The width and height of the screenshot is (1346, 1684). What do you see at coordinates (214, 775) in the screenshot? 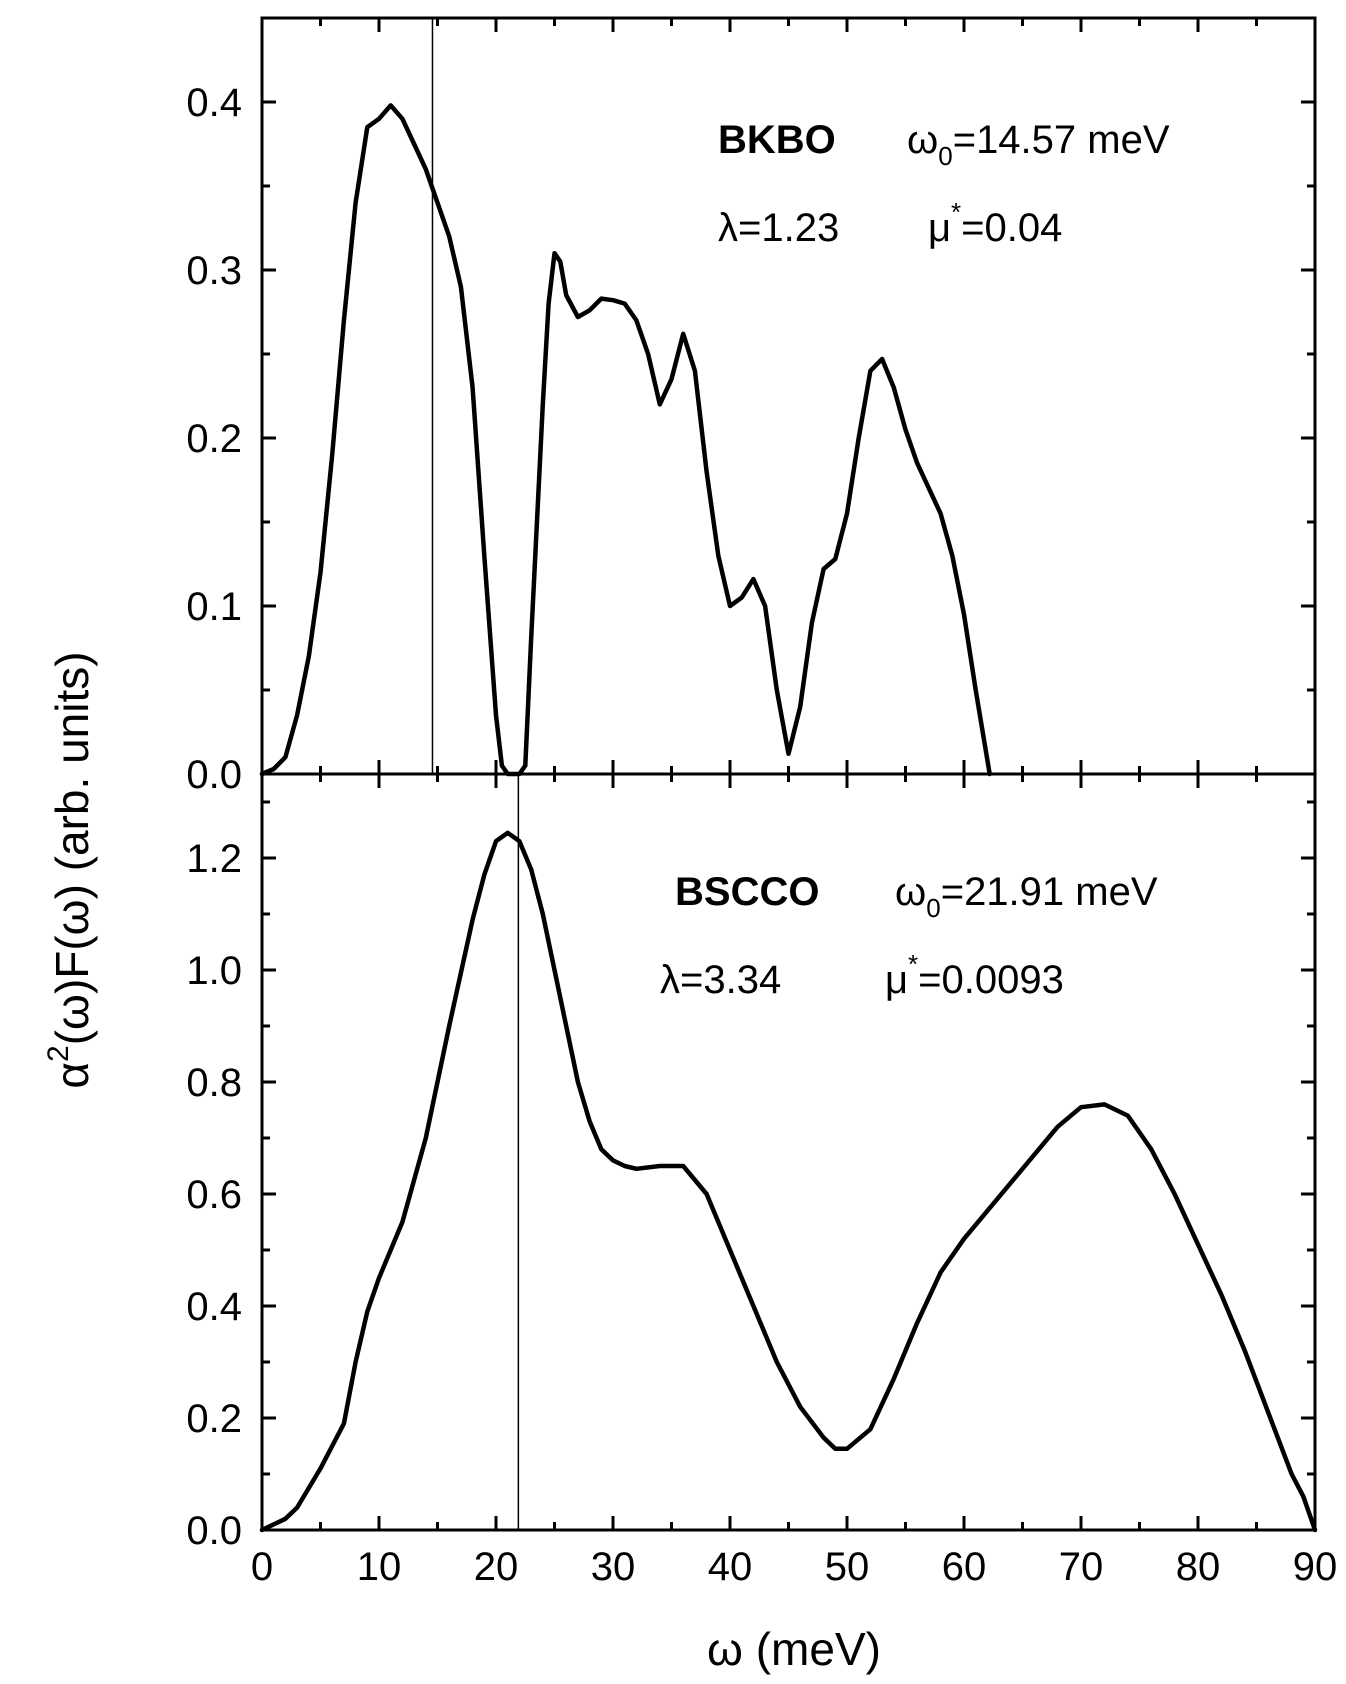
I see `top-ytick-label: 0.0` at bounding box center [214, 775].